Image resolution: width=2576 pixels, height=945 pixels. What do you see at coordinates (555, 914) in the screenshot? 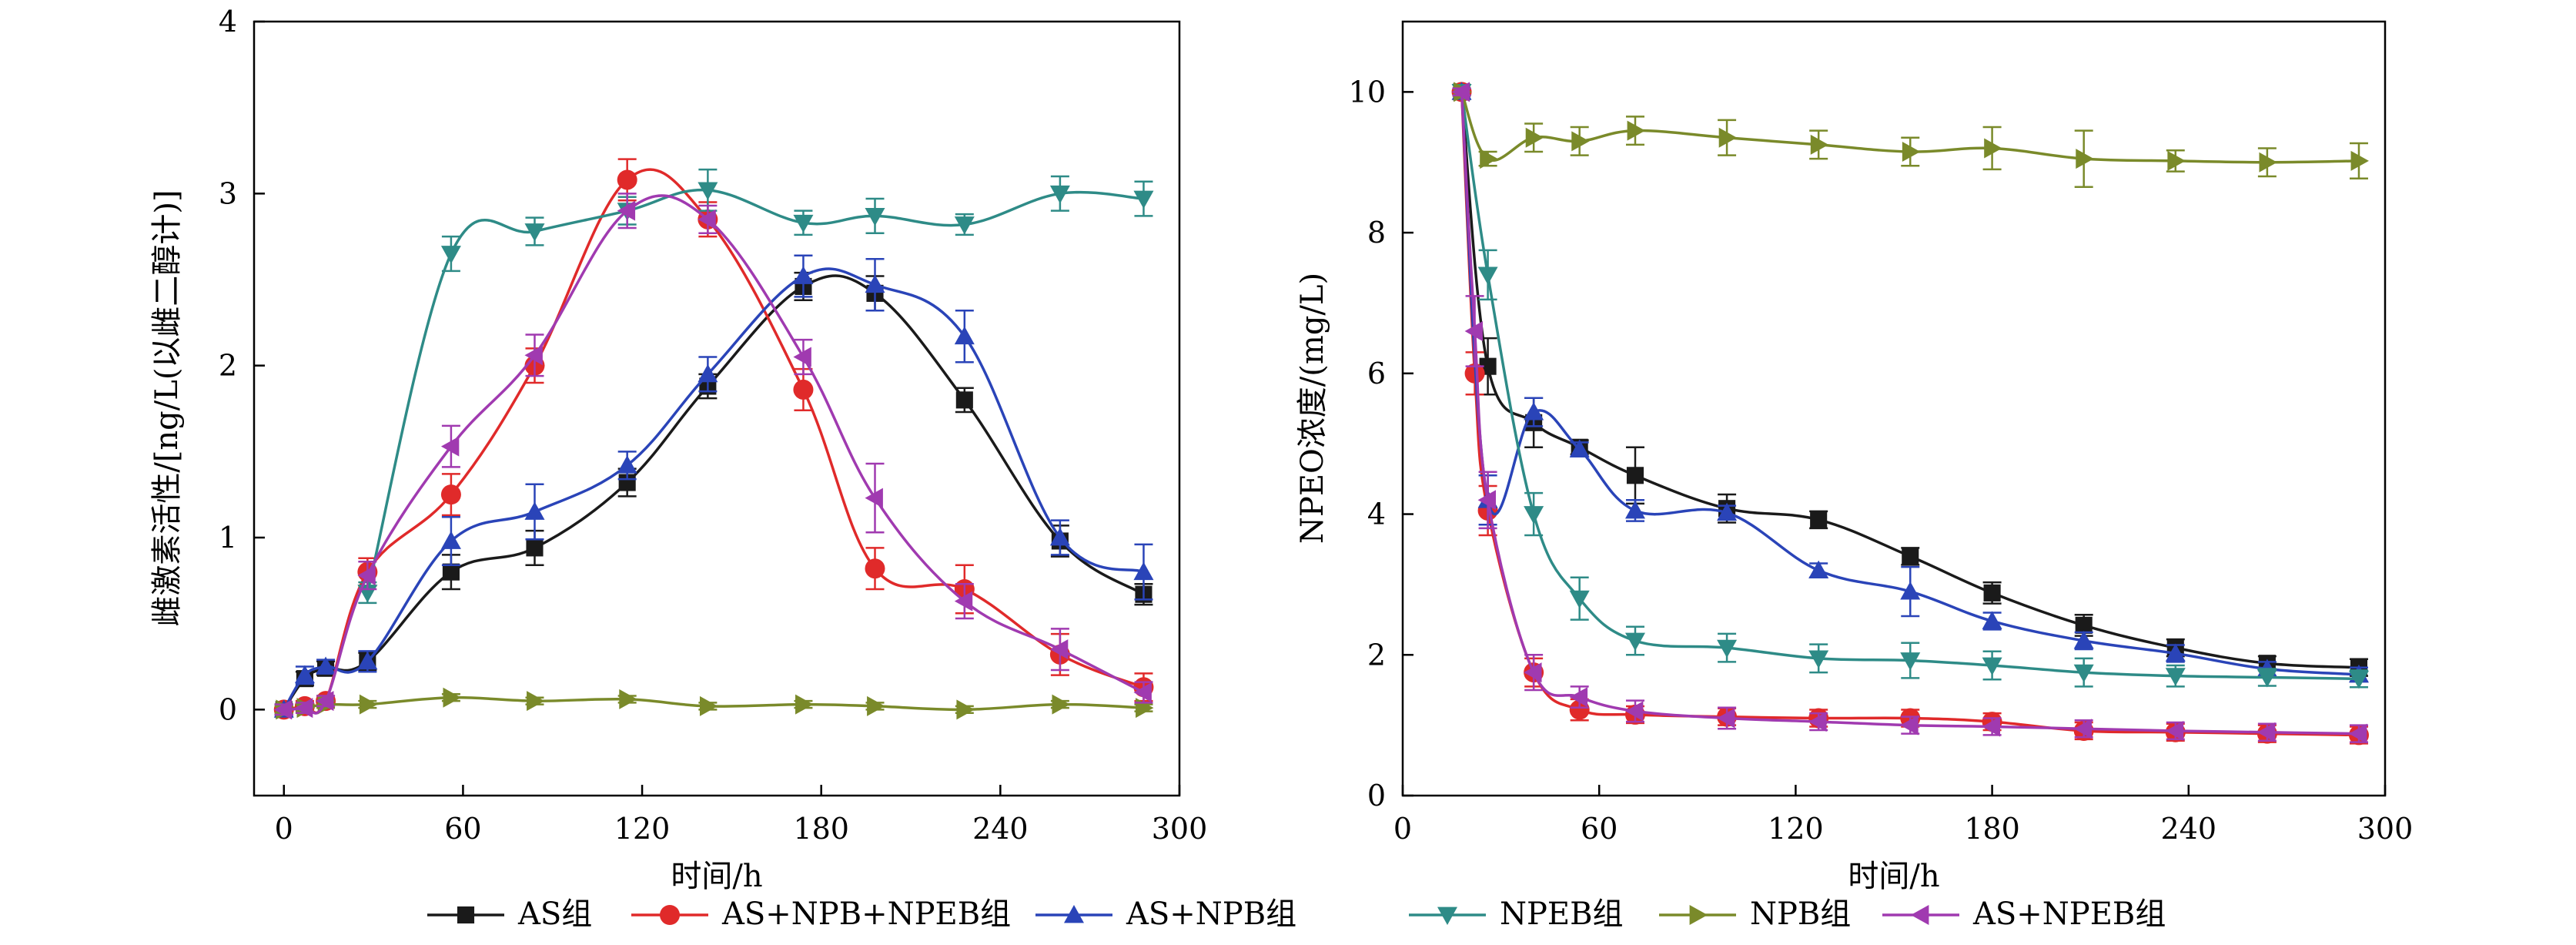
I see `legend-label: AS组` at bounding box center [555, 914].